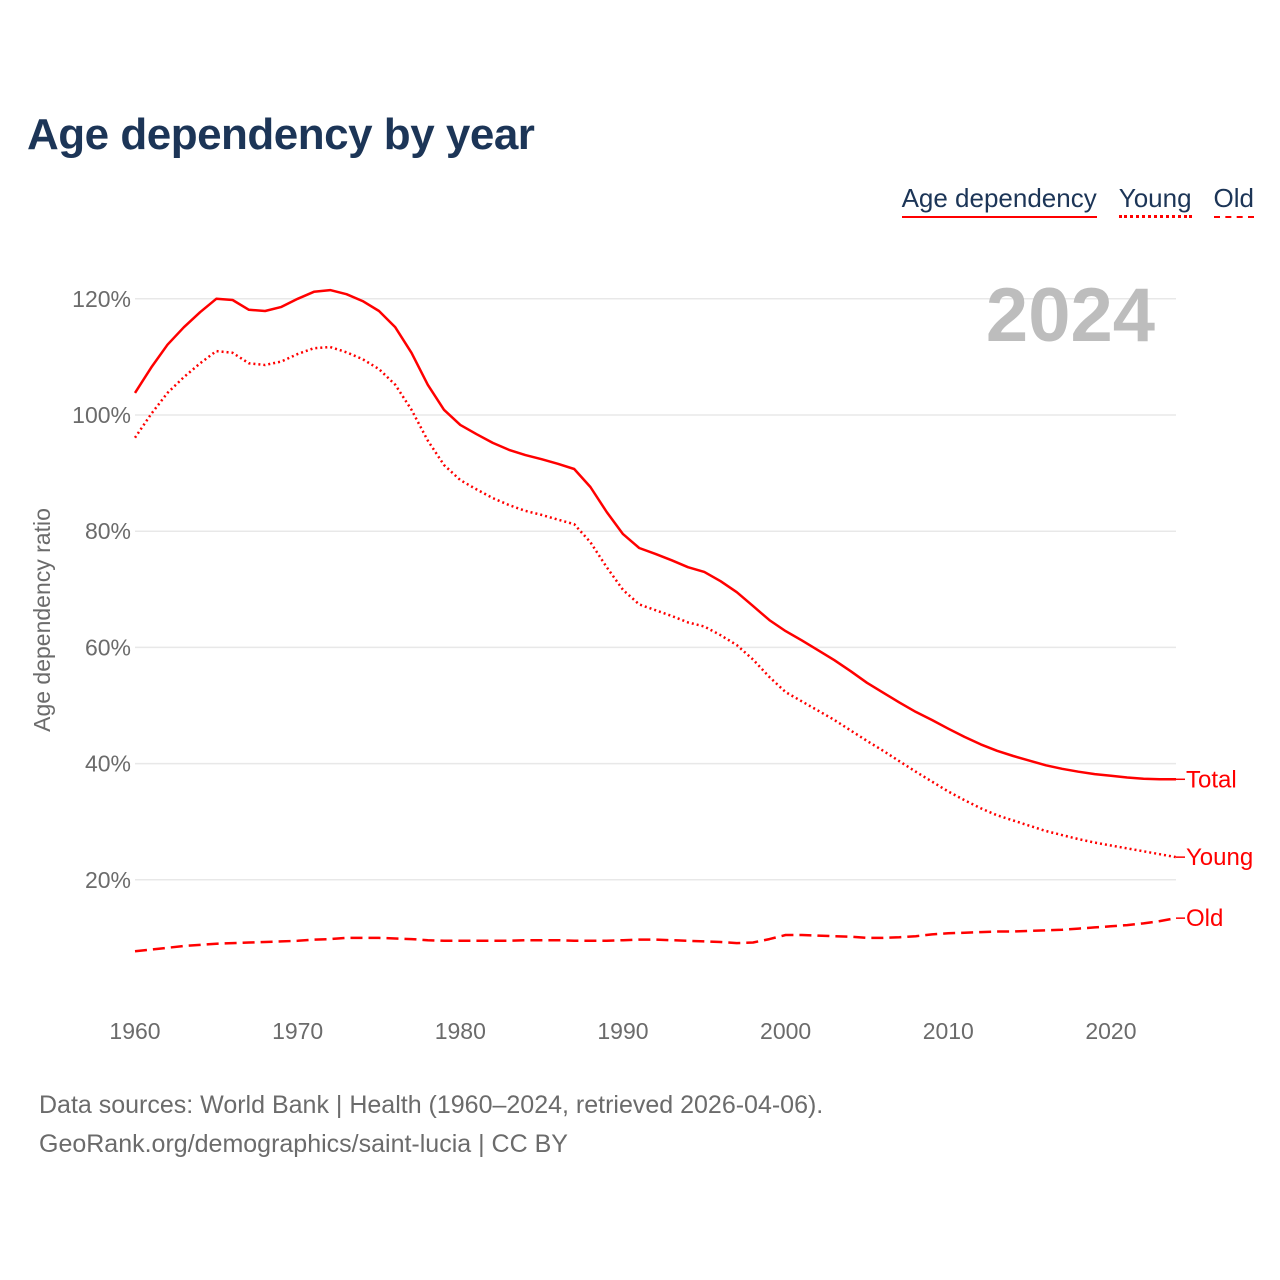 Image resolution: width=1280 pixels, height=1280 pixels. Describe the element at coordinates (1110, 1031) in the screenshot. I see `x-tick-label: 2020` at that location.